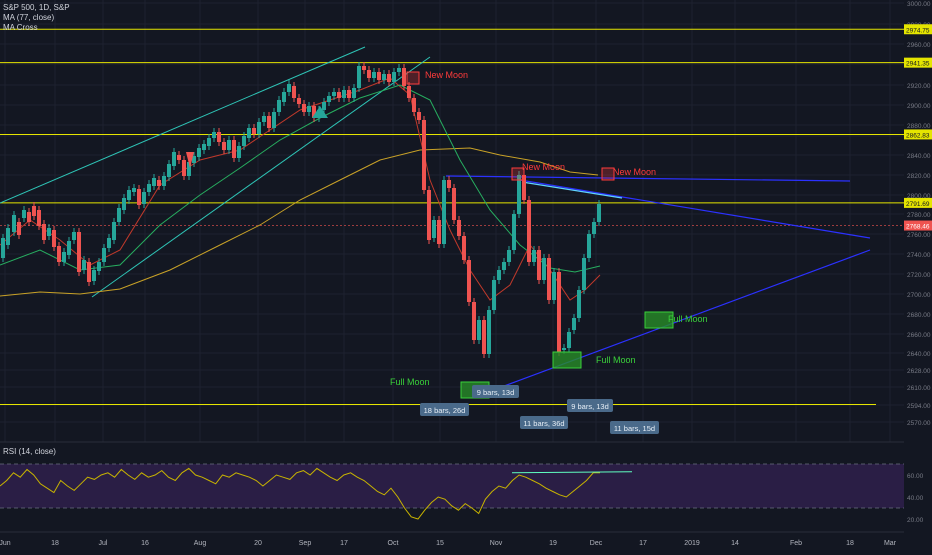 The image size is (932, 555). I want to click on time-tick-label: 19, so click(553, 543).